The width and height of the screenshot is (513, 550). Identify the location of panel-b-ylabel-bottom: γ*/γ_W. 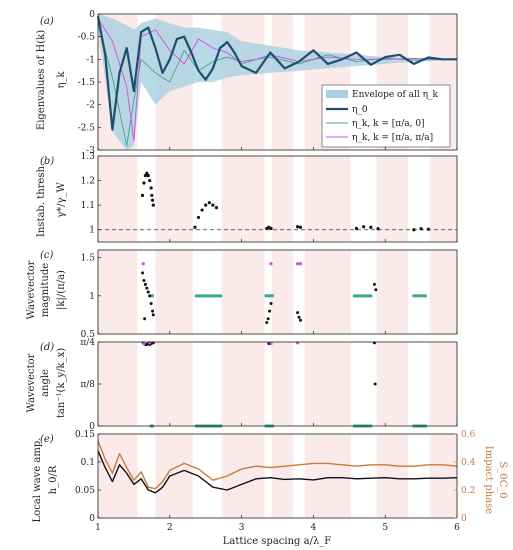
(61, 199).